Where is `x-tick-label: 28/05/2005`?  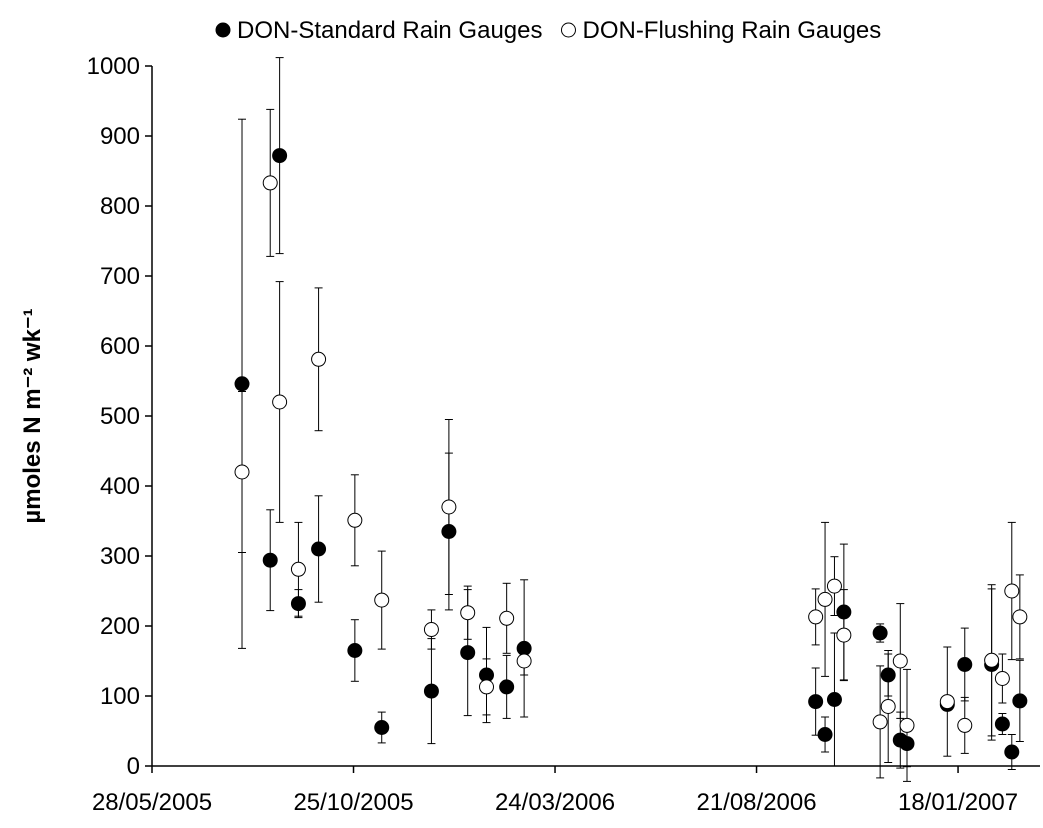
x-tick-label: 28/05/2005 is located at coordinates (152, 802).